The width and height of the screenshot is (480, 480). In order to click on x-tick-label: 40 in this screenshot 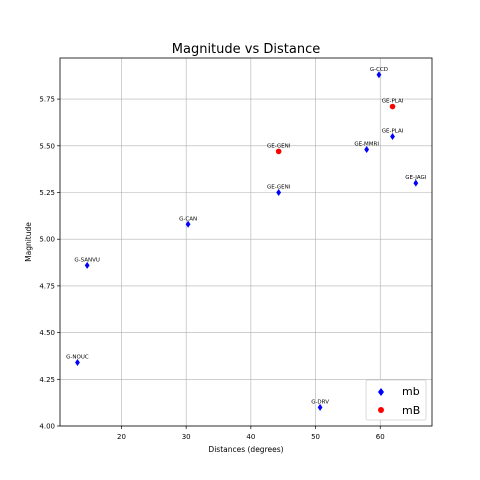, I will do `click(250, 437)`.